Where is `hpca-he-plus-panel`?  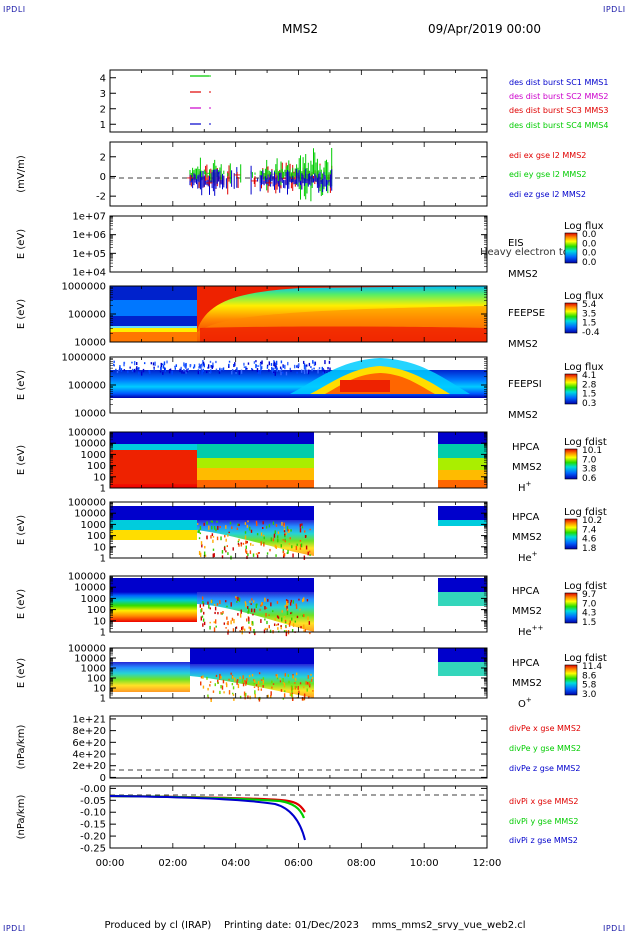 hpca-he-plus-panel is located at coordinates (298, 530).